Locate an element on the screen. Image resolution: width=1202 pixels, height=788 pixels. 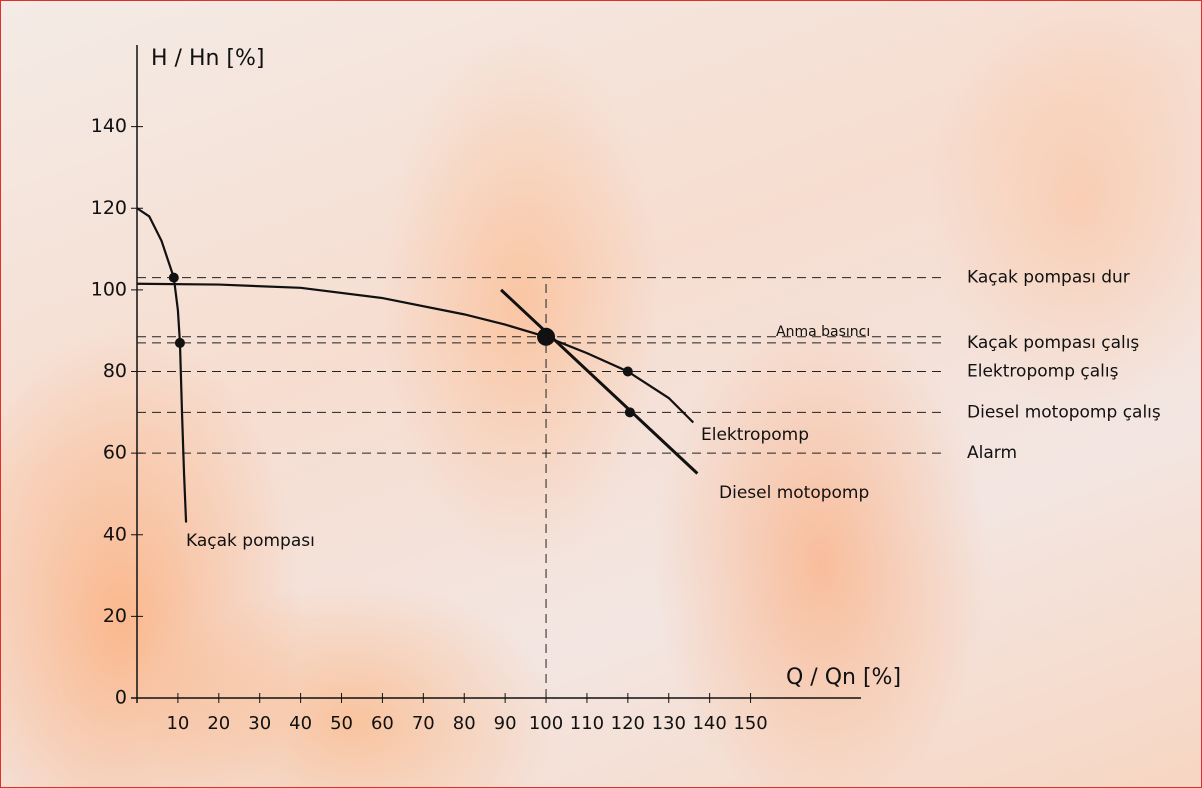
rated-label: Anma basıncı is located at coordinates (823, 332).